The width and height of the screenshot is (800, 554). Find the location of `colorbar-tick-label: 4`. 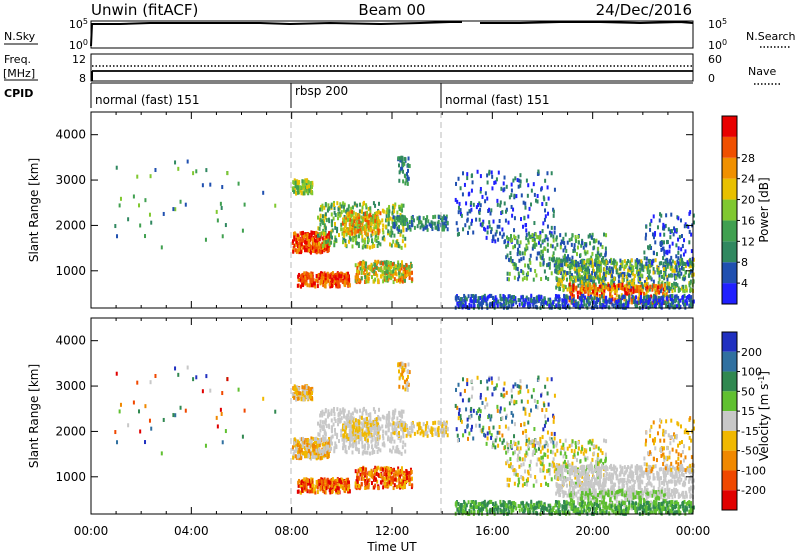

colorbar-tick-label: 4 is located at coordinates (744, 283).